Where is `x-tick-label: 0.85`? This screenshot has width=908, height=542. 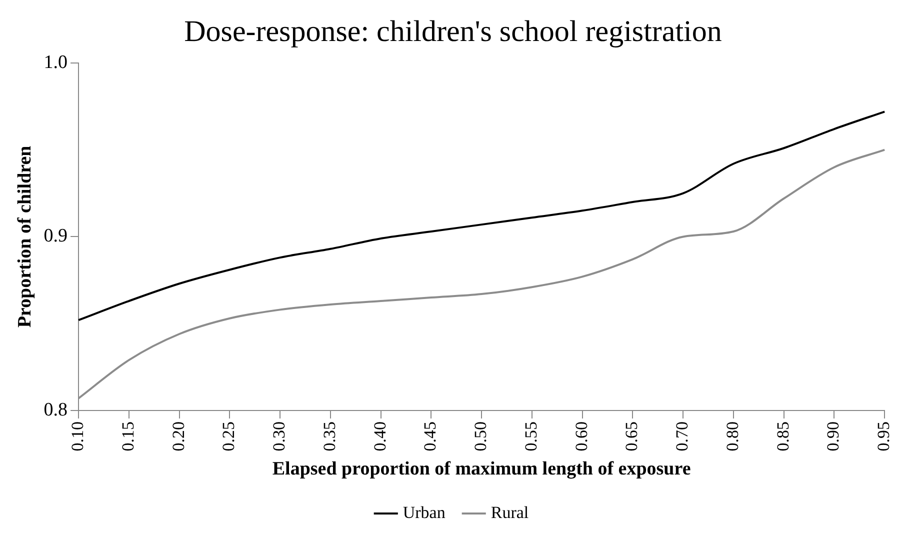
x-tick-label: 0.85 is located at coordinates (782, 436).